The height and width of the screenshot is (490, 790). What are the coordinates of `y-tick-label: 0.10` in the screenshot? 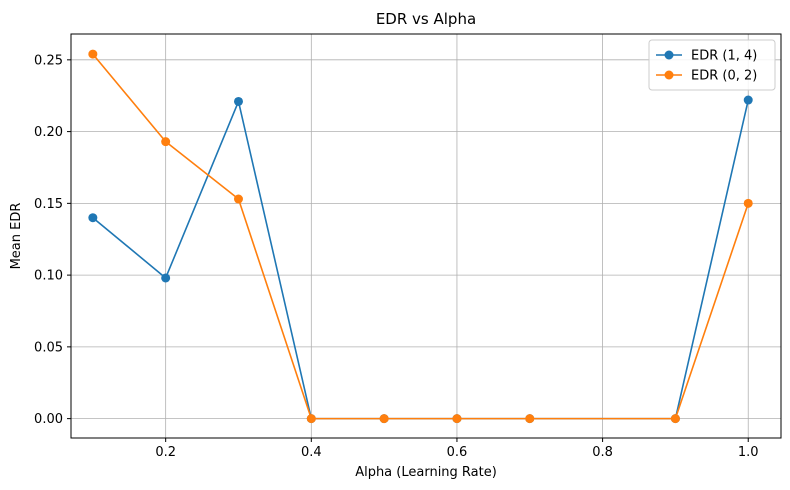 It's located at (48, 276).